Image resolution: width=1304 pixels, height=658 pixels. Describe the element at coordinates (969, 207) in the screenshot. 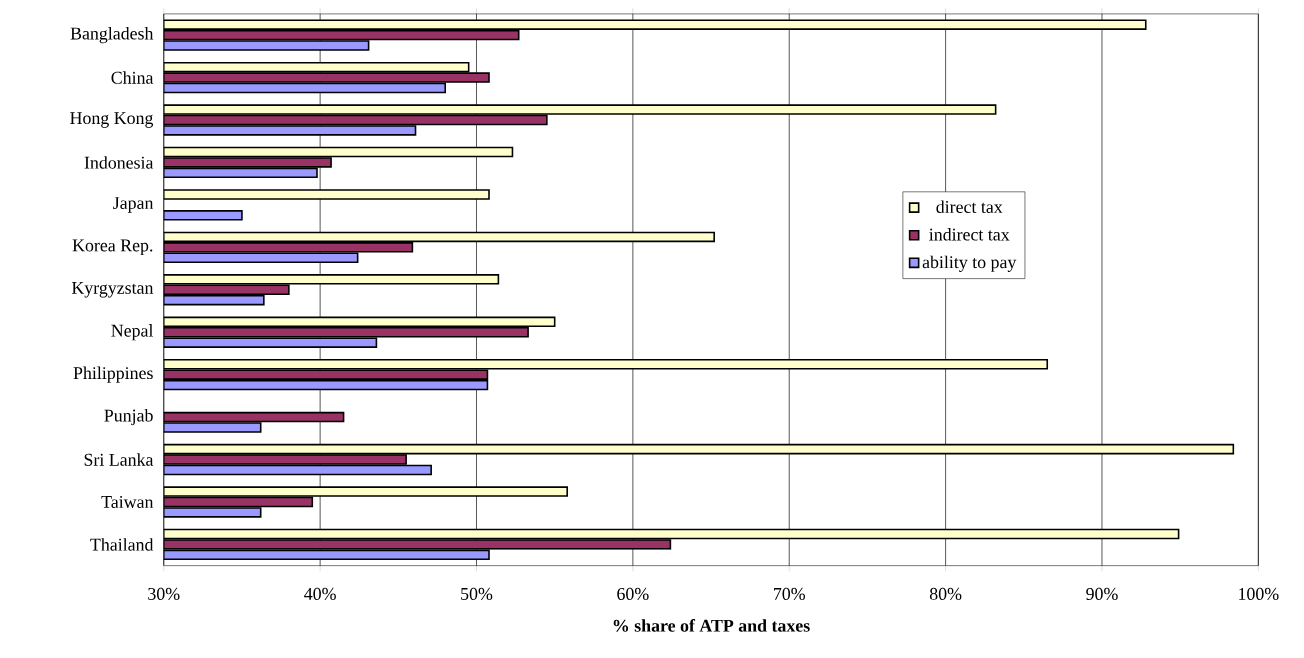

I see `legend-label: direct tax` at that location.